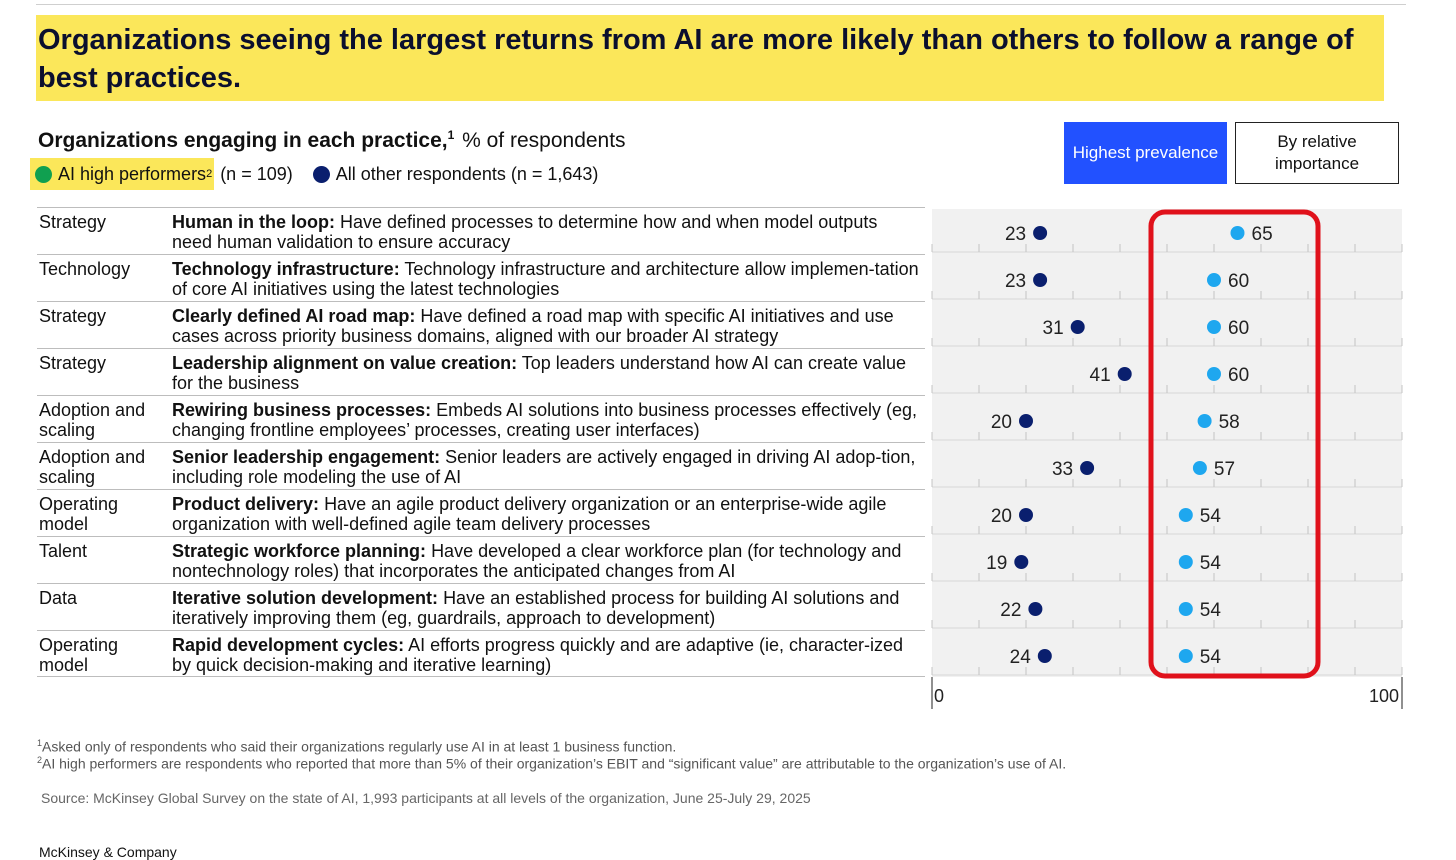 The height and width of the screenshot is (860, 1456). What do you see at coordinates (286, 269) in the screenshot?
I see `row-title: Technology infrastructure:` at bounding box center [286, 269].